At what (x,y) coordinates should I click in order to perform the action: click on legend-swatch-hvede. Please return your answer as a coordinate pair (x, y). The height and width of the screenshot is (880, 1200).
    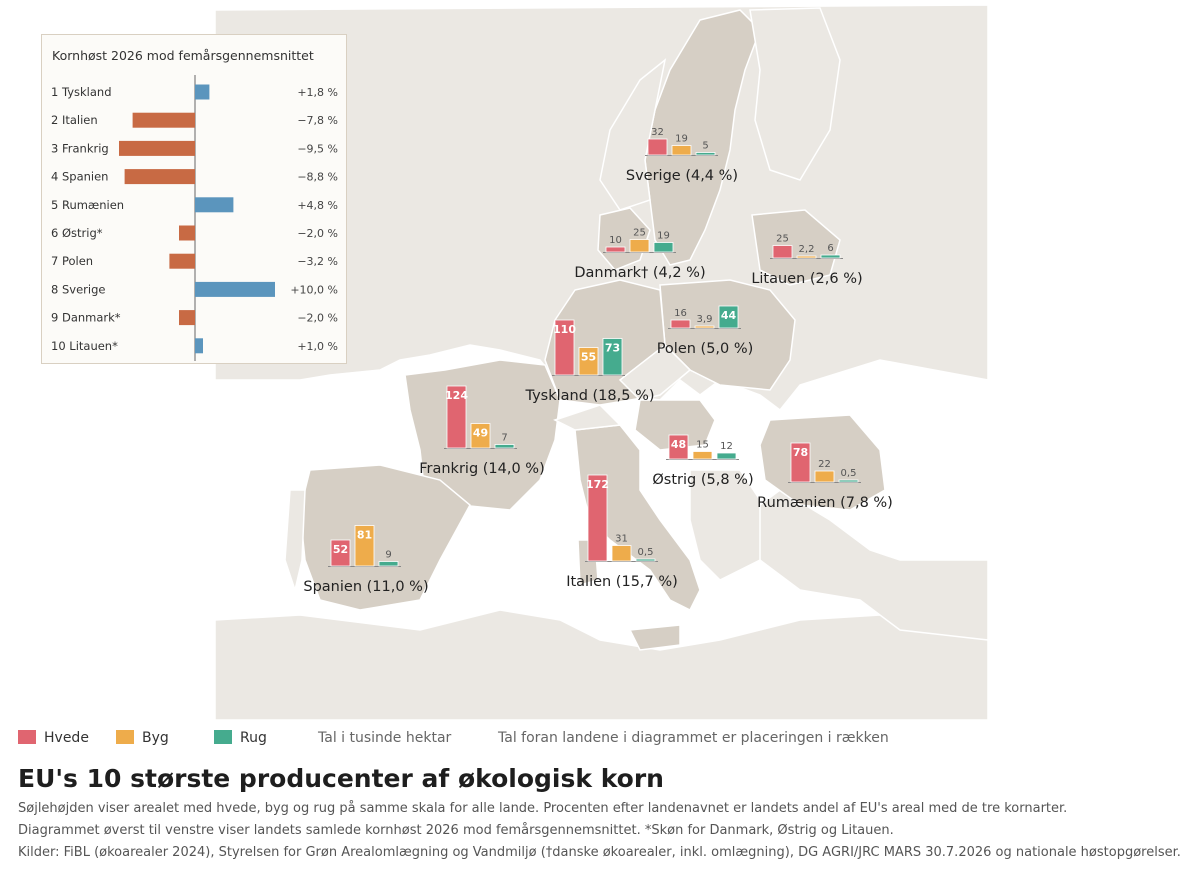
    Looking at the image, I should click on (27, 737).